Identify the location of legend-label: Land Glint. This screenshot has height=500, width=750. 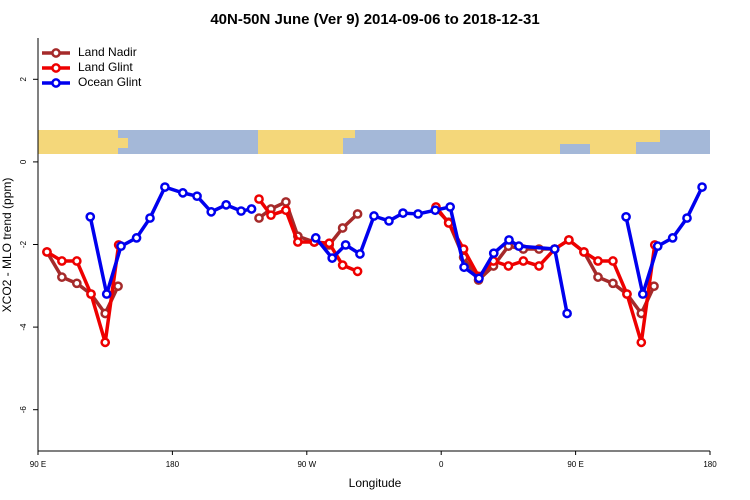
(105, 67).